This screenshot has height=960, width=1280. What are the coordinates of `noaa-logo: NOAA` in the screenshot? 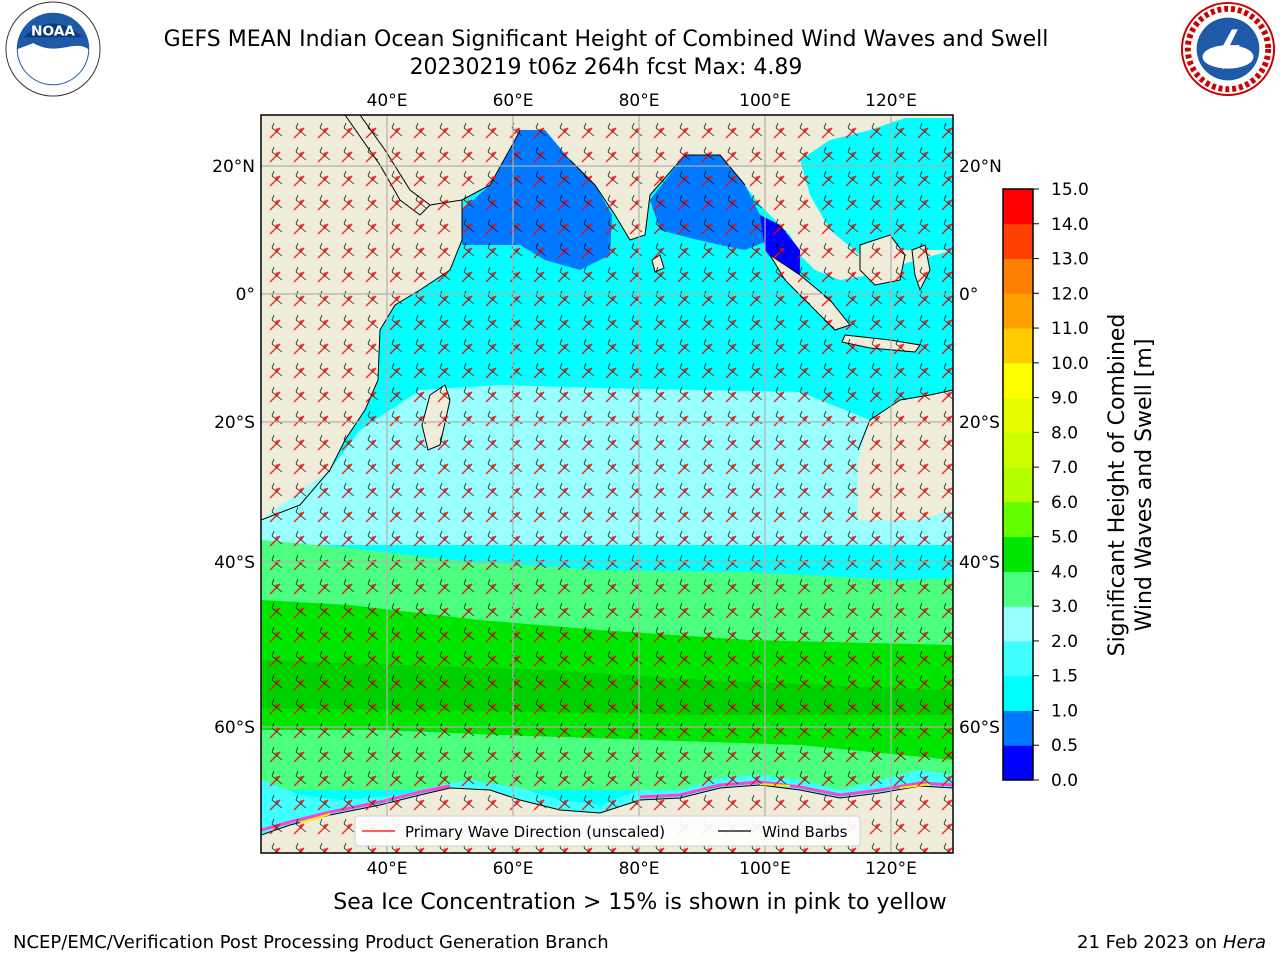 It's located at (53, 49).